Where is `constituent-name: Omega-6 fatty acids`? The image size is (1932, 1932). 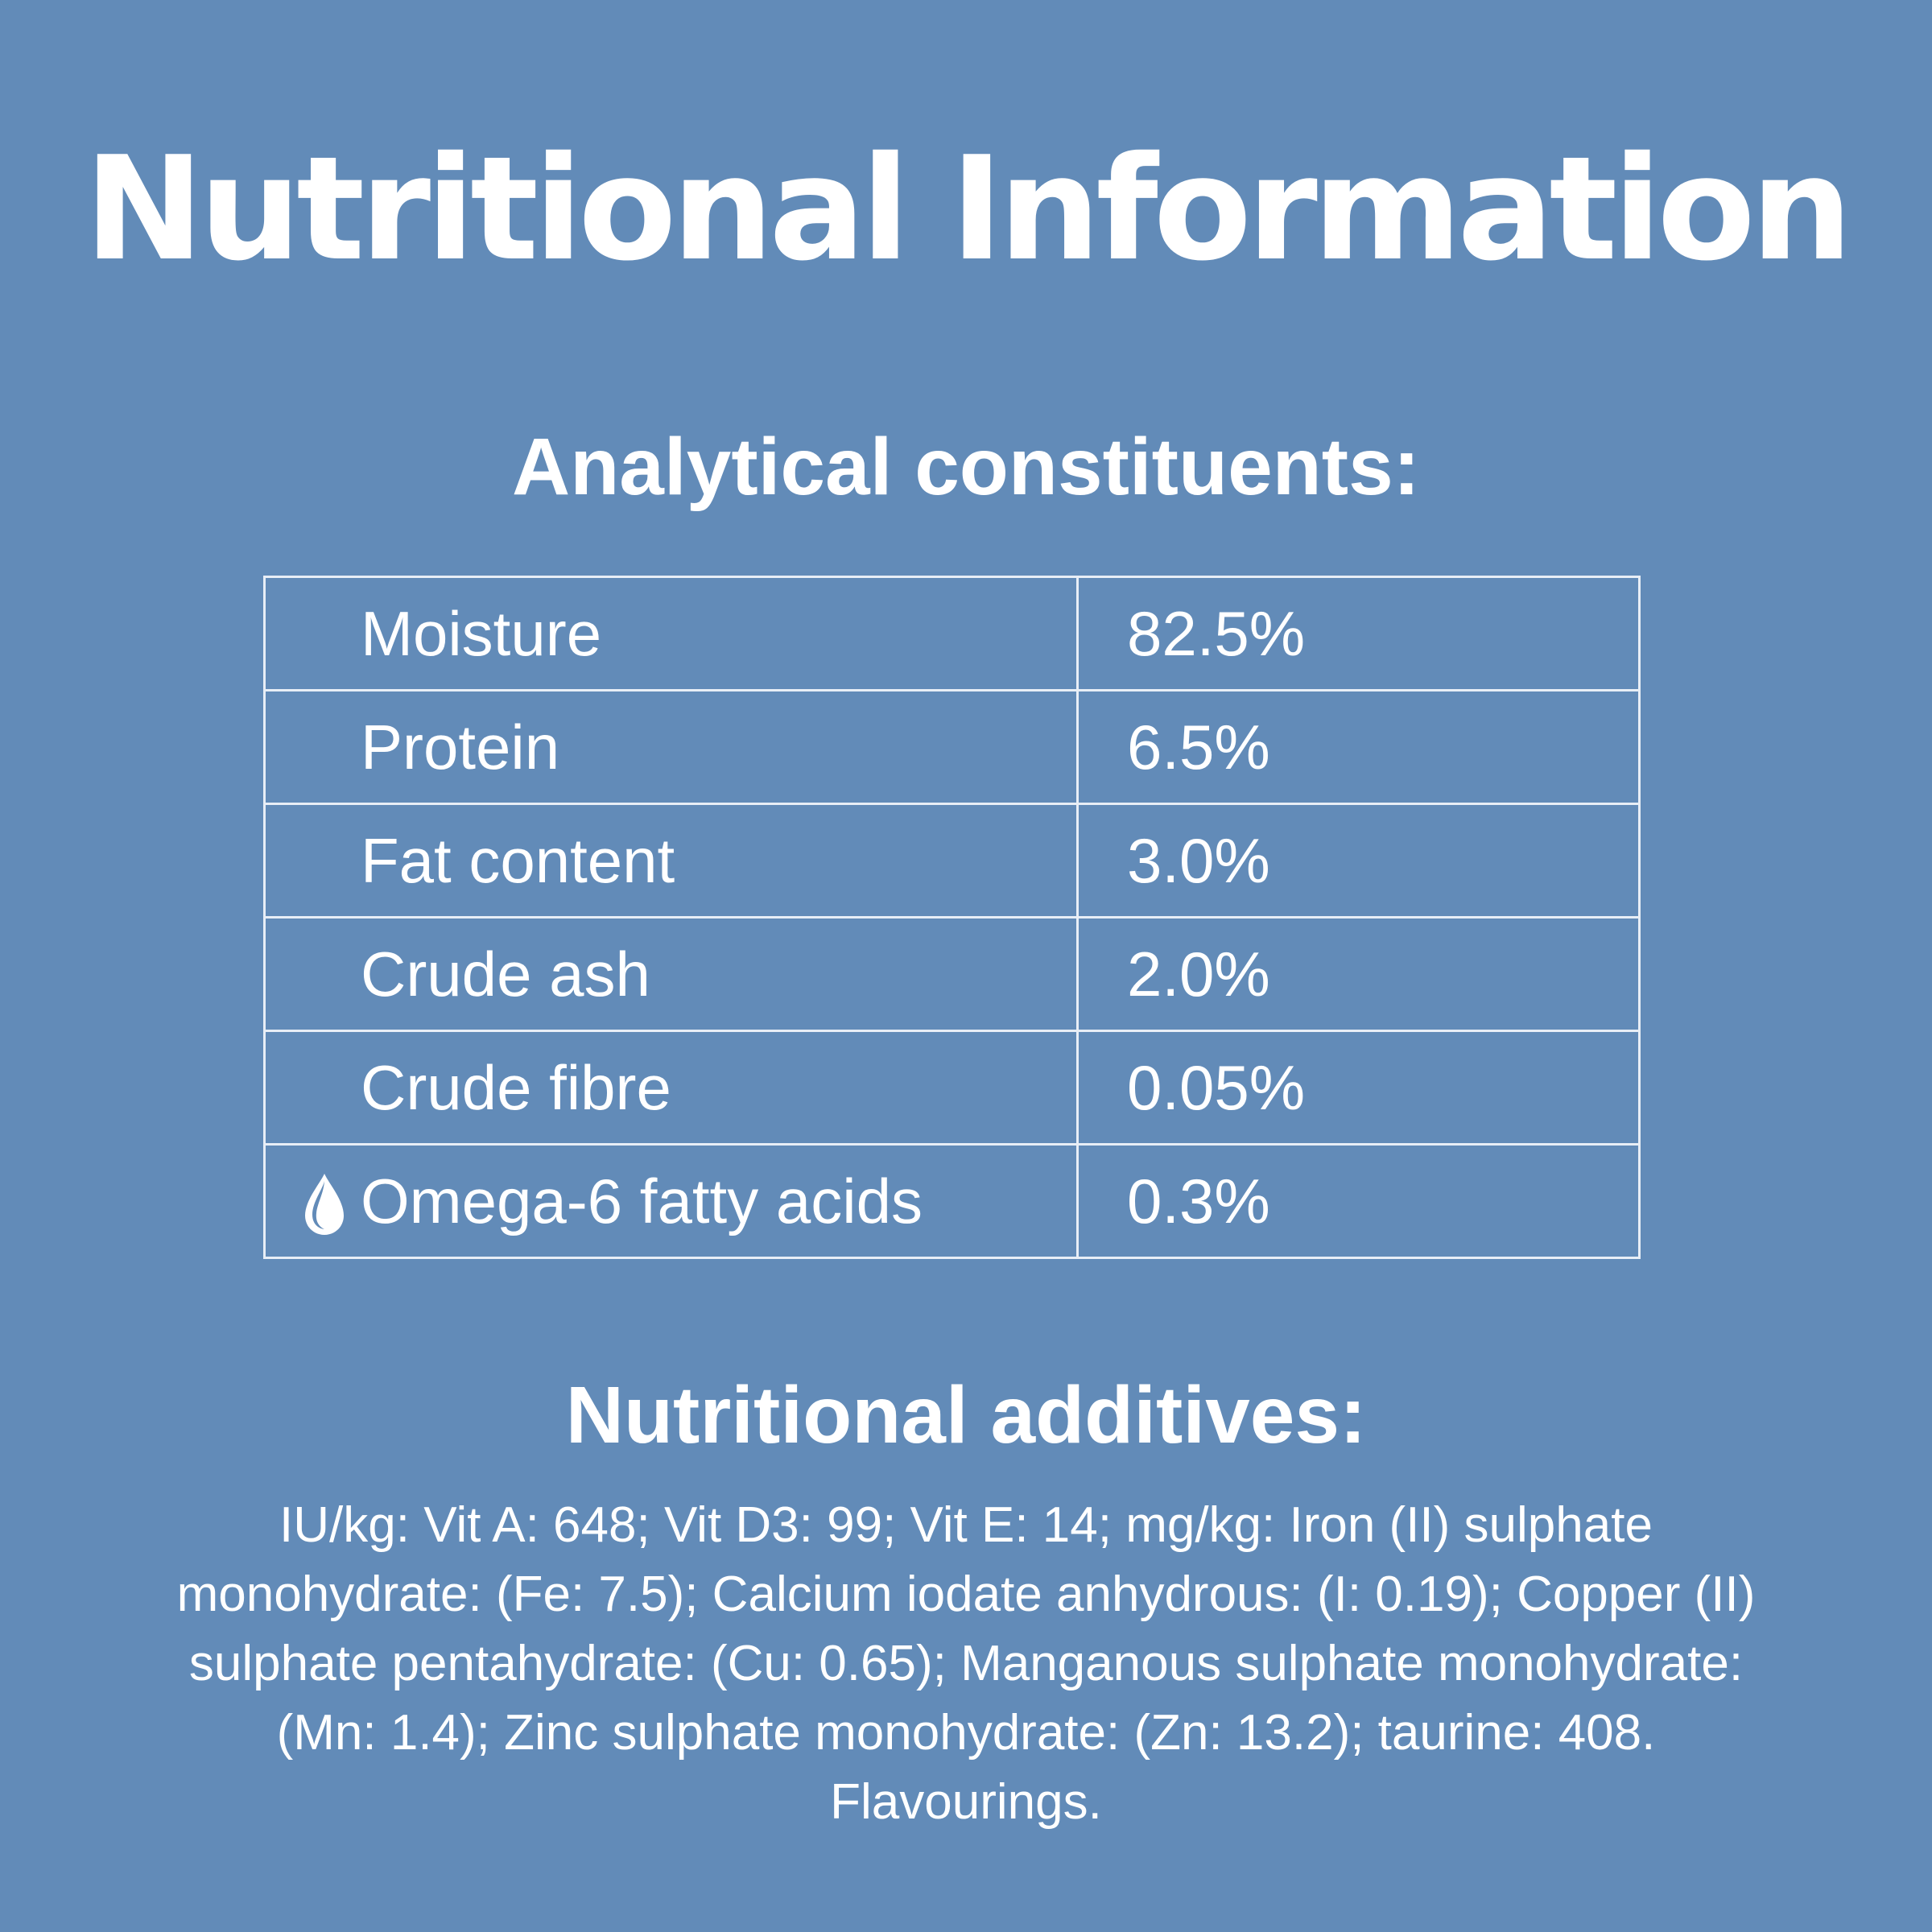 constituent-name: Omega-6 fatty acids is located at coordinates (642, 1201).